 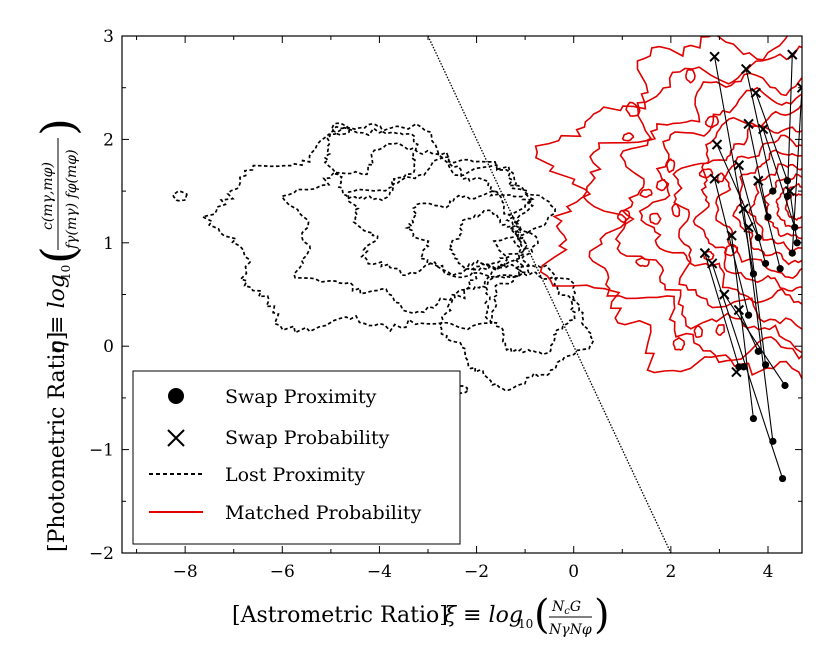 What do you see at coordinates (379, 572) in the screenshot?
I see `x-tick-label: −4` at bounding box center [379, 572].